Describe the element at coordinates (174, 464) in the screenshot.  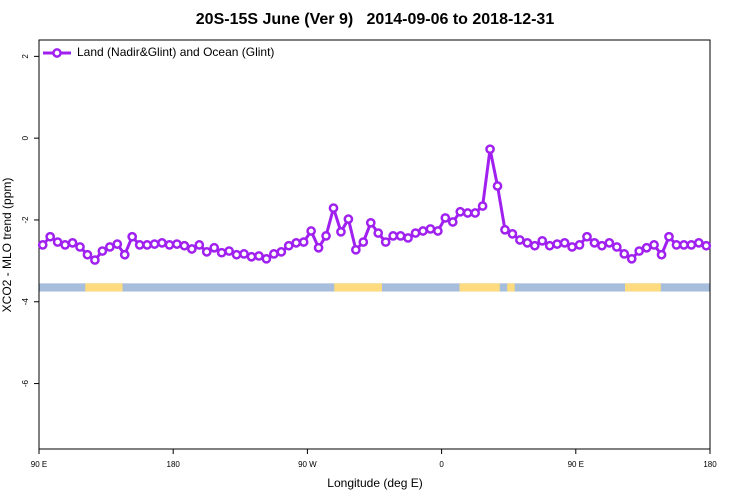
I see `x-tick-label: 180` at that location.